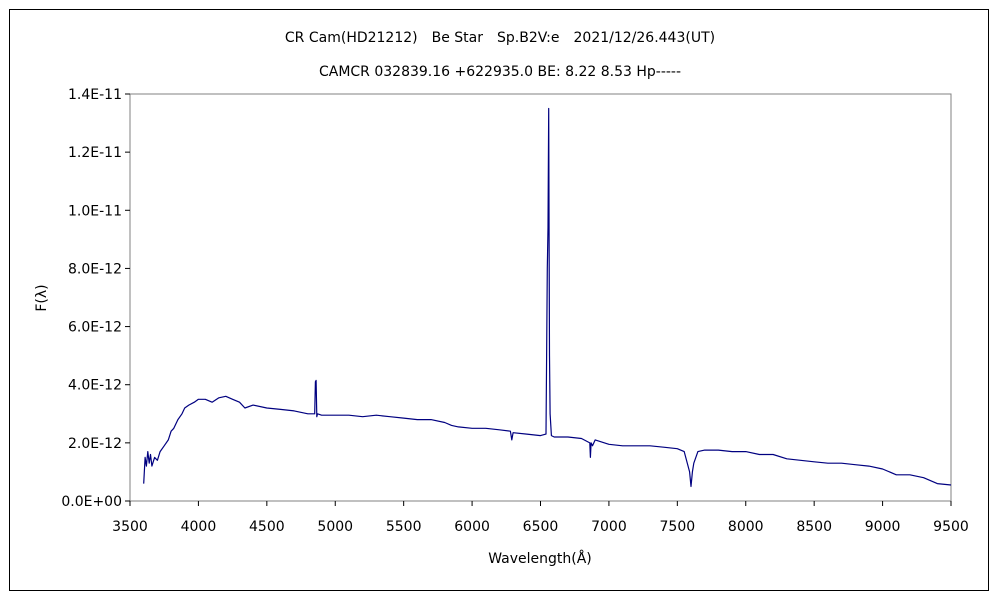  What do you see at coordinates (335, 527) in the screenshot?
I see `x-tick-label: 5000` at bounding box center [335, 527].